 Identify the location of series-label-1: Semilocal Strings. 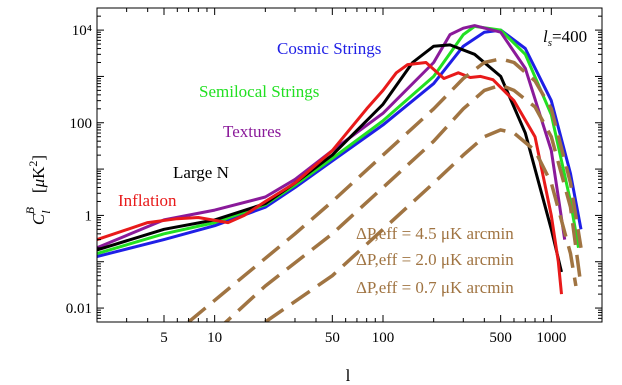
(259, 91).